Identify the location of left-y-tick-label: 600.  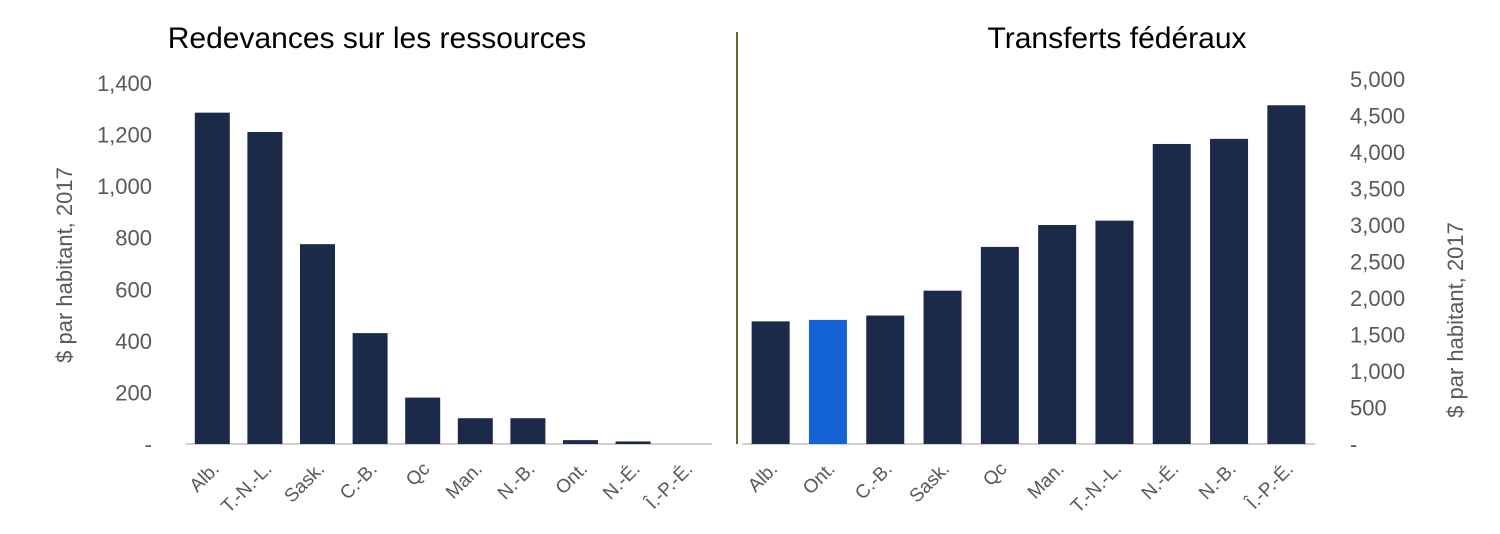
(133, 289).